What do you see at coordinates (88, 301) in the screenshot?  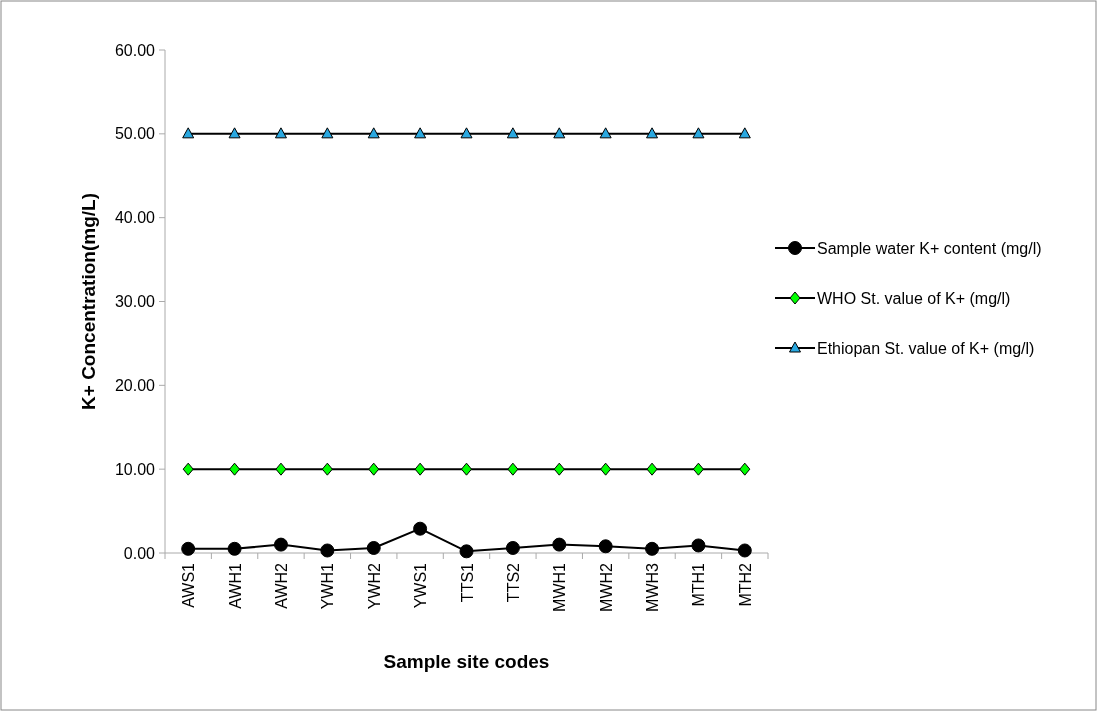 I see `y-axis-title: K+ Concentration(mg/L)` at bounding box center [88, 301].